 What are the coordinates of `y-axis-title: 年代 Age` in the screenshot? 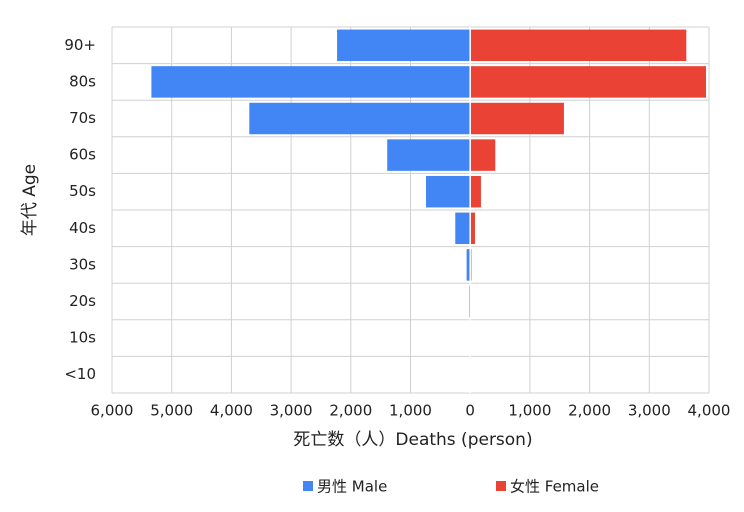 It's located at (30, 200).